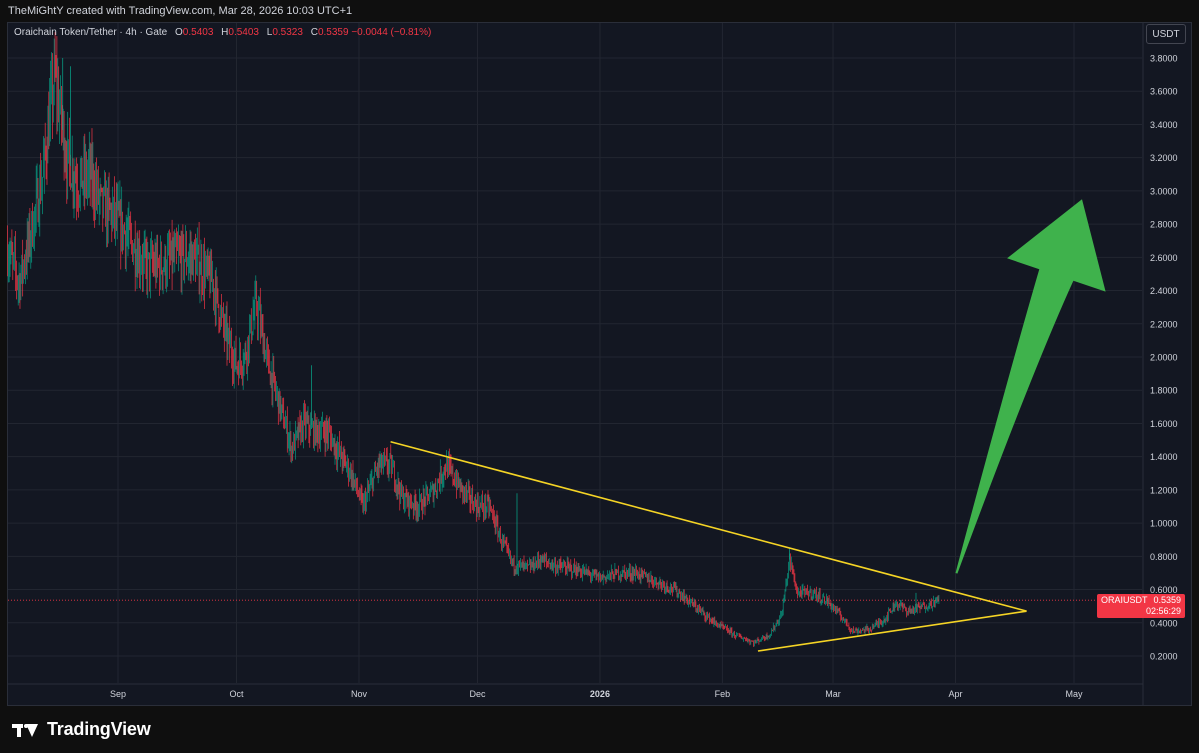  What do you see at coordinates (477, 694) in the screenshot?
I see `x-tick-label: Dec` at bounding box center [477, 694].